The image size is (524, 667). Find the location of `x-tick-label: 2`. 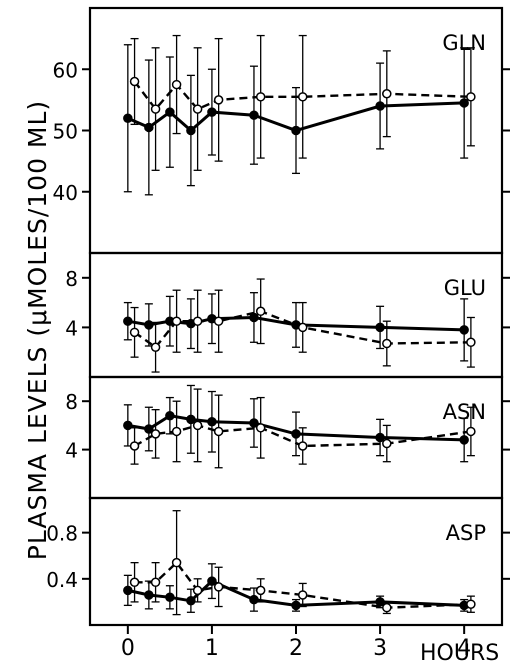

x-tick-label: 2 is located at coordinates (296, 648).